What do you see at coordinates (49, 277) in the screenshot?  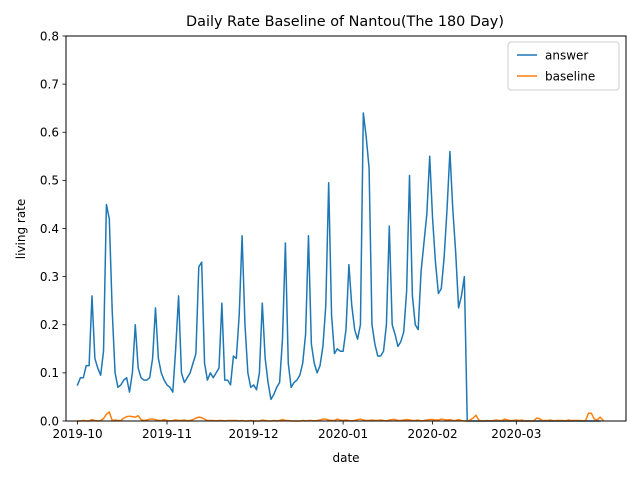 I see `y-tick-label: 0.3` at bounding box center [49, 277].